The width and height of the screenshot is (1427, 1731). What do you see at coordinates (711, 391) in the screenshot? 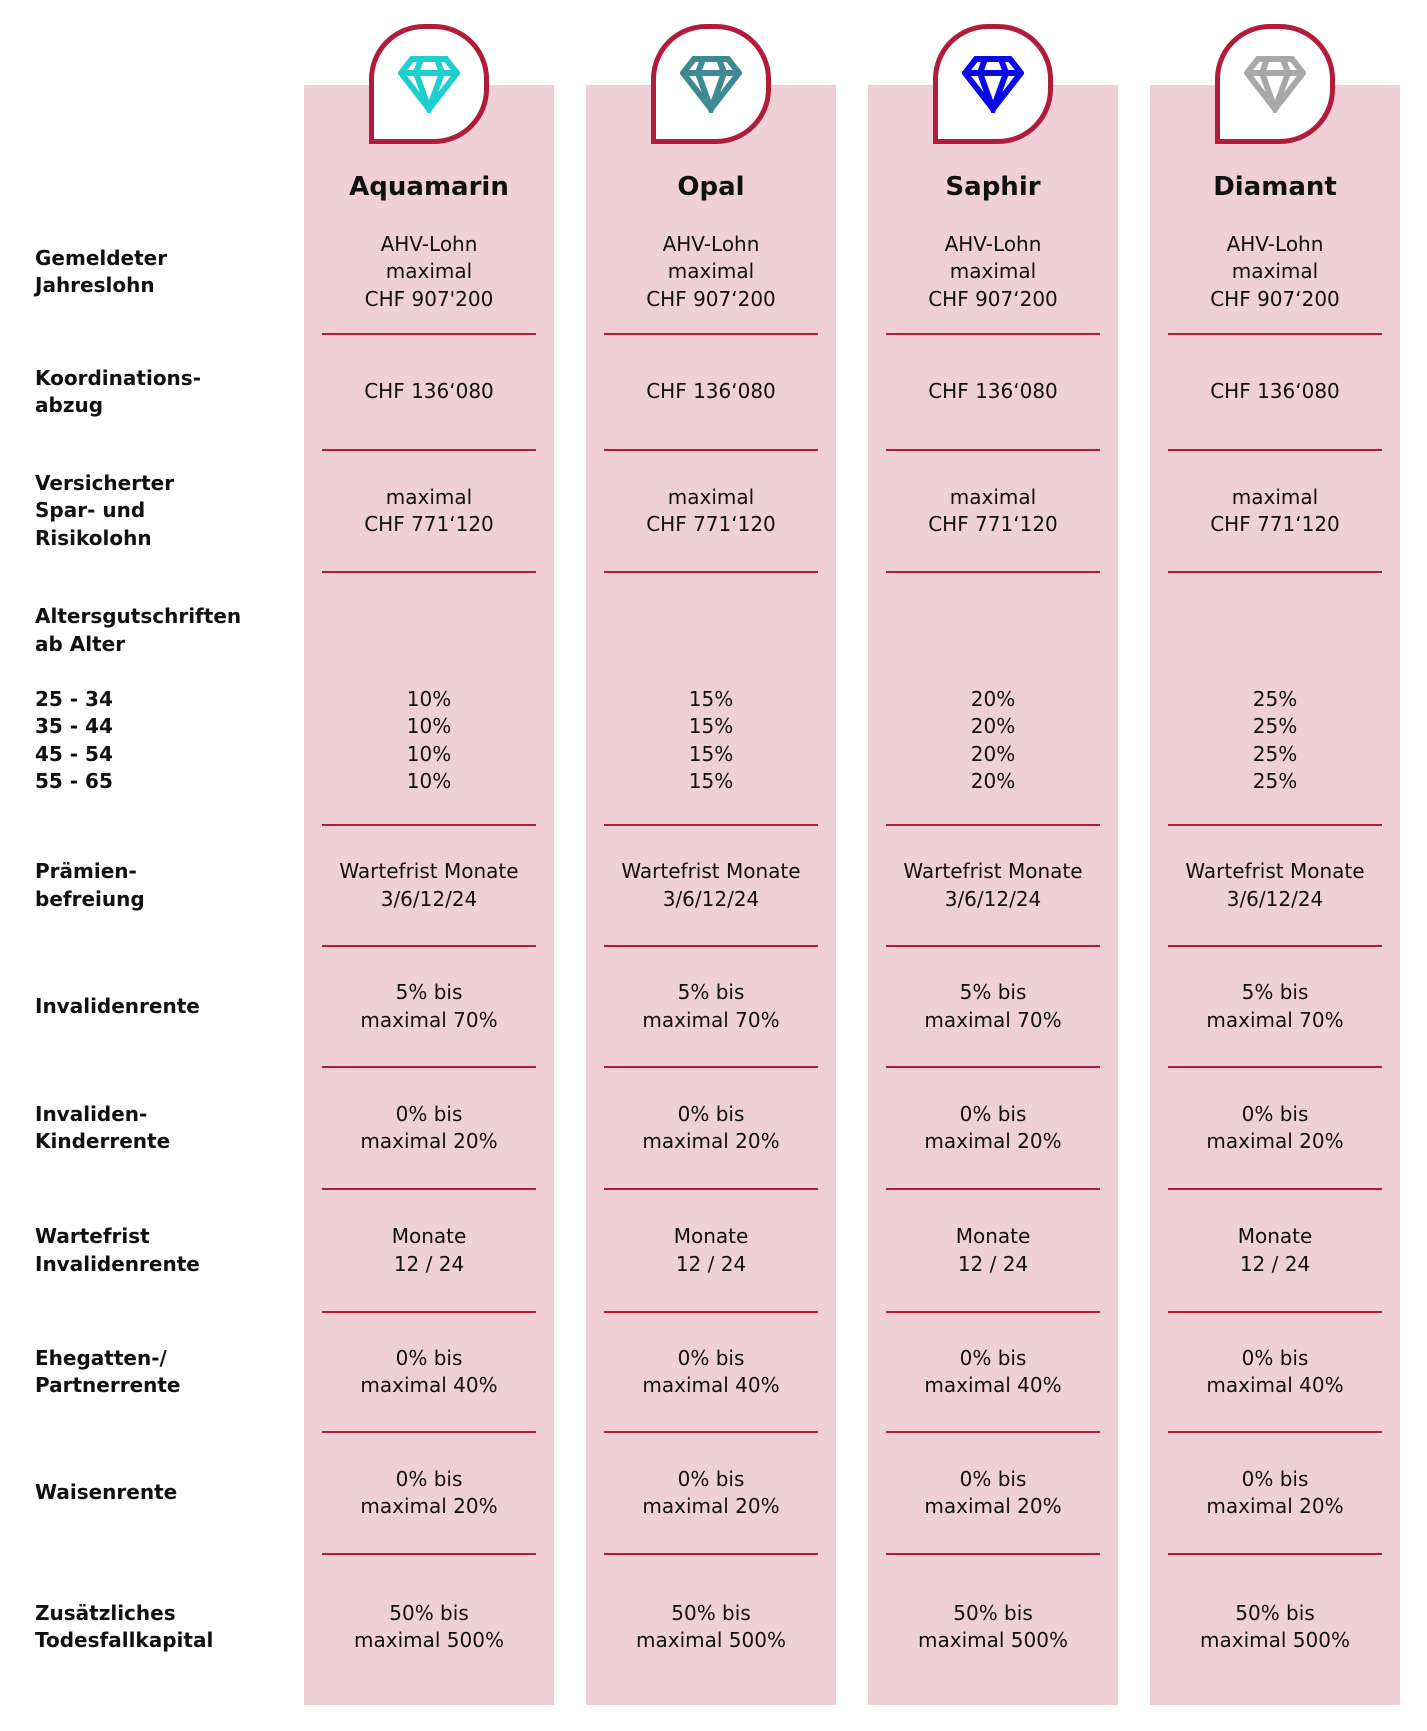
I see `value-line: CHF 136‘080` at bounding box center [711, 391].